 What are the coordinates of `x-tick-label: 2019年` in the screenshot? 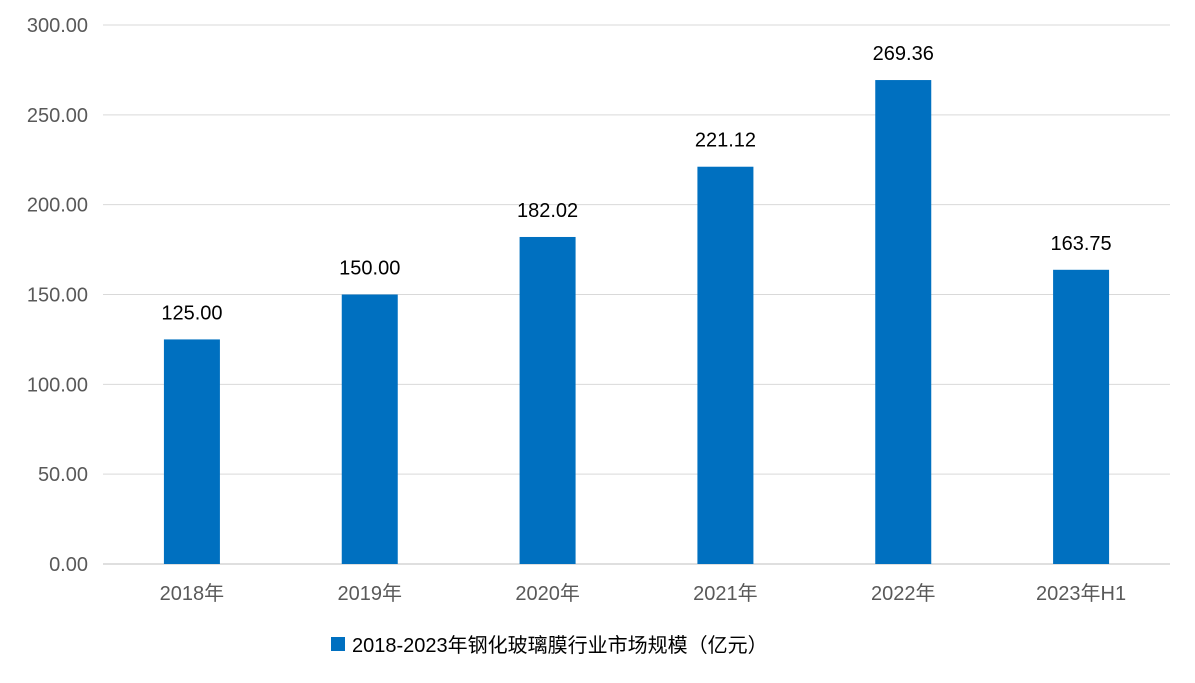 It's located at (370, 593).